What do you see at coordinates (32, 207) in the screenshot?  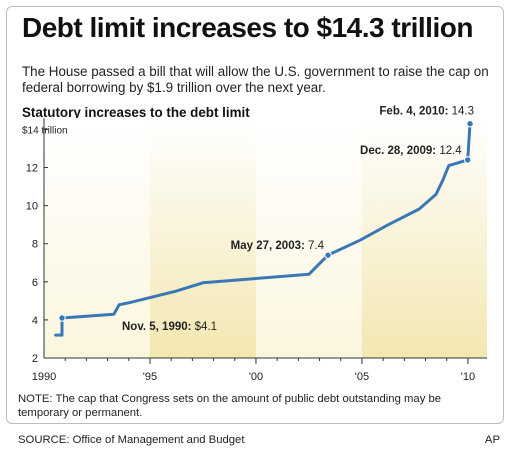 I see `y-tick-label: 10` at bounding box center [32, 207].